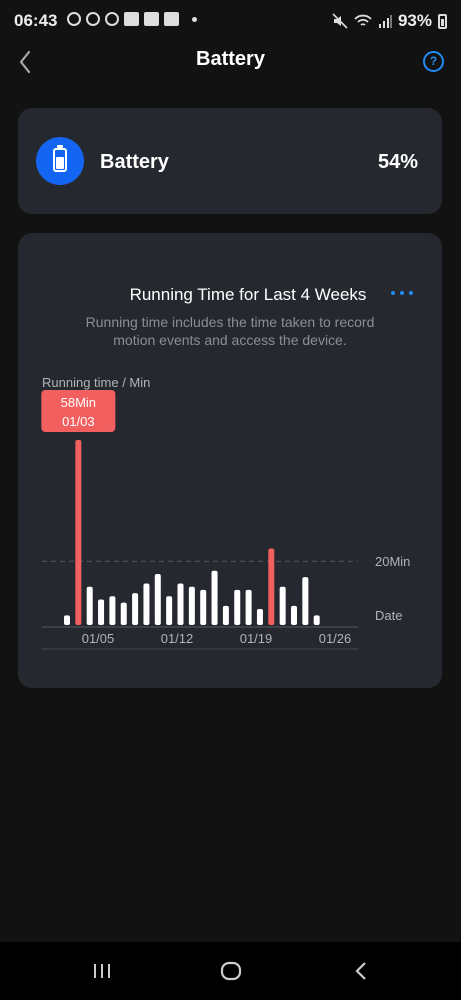 The image size is (461, 1000). I want to click on help-circle-icon: ?, so click(433, 61).